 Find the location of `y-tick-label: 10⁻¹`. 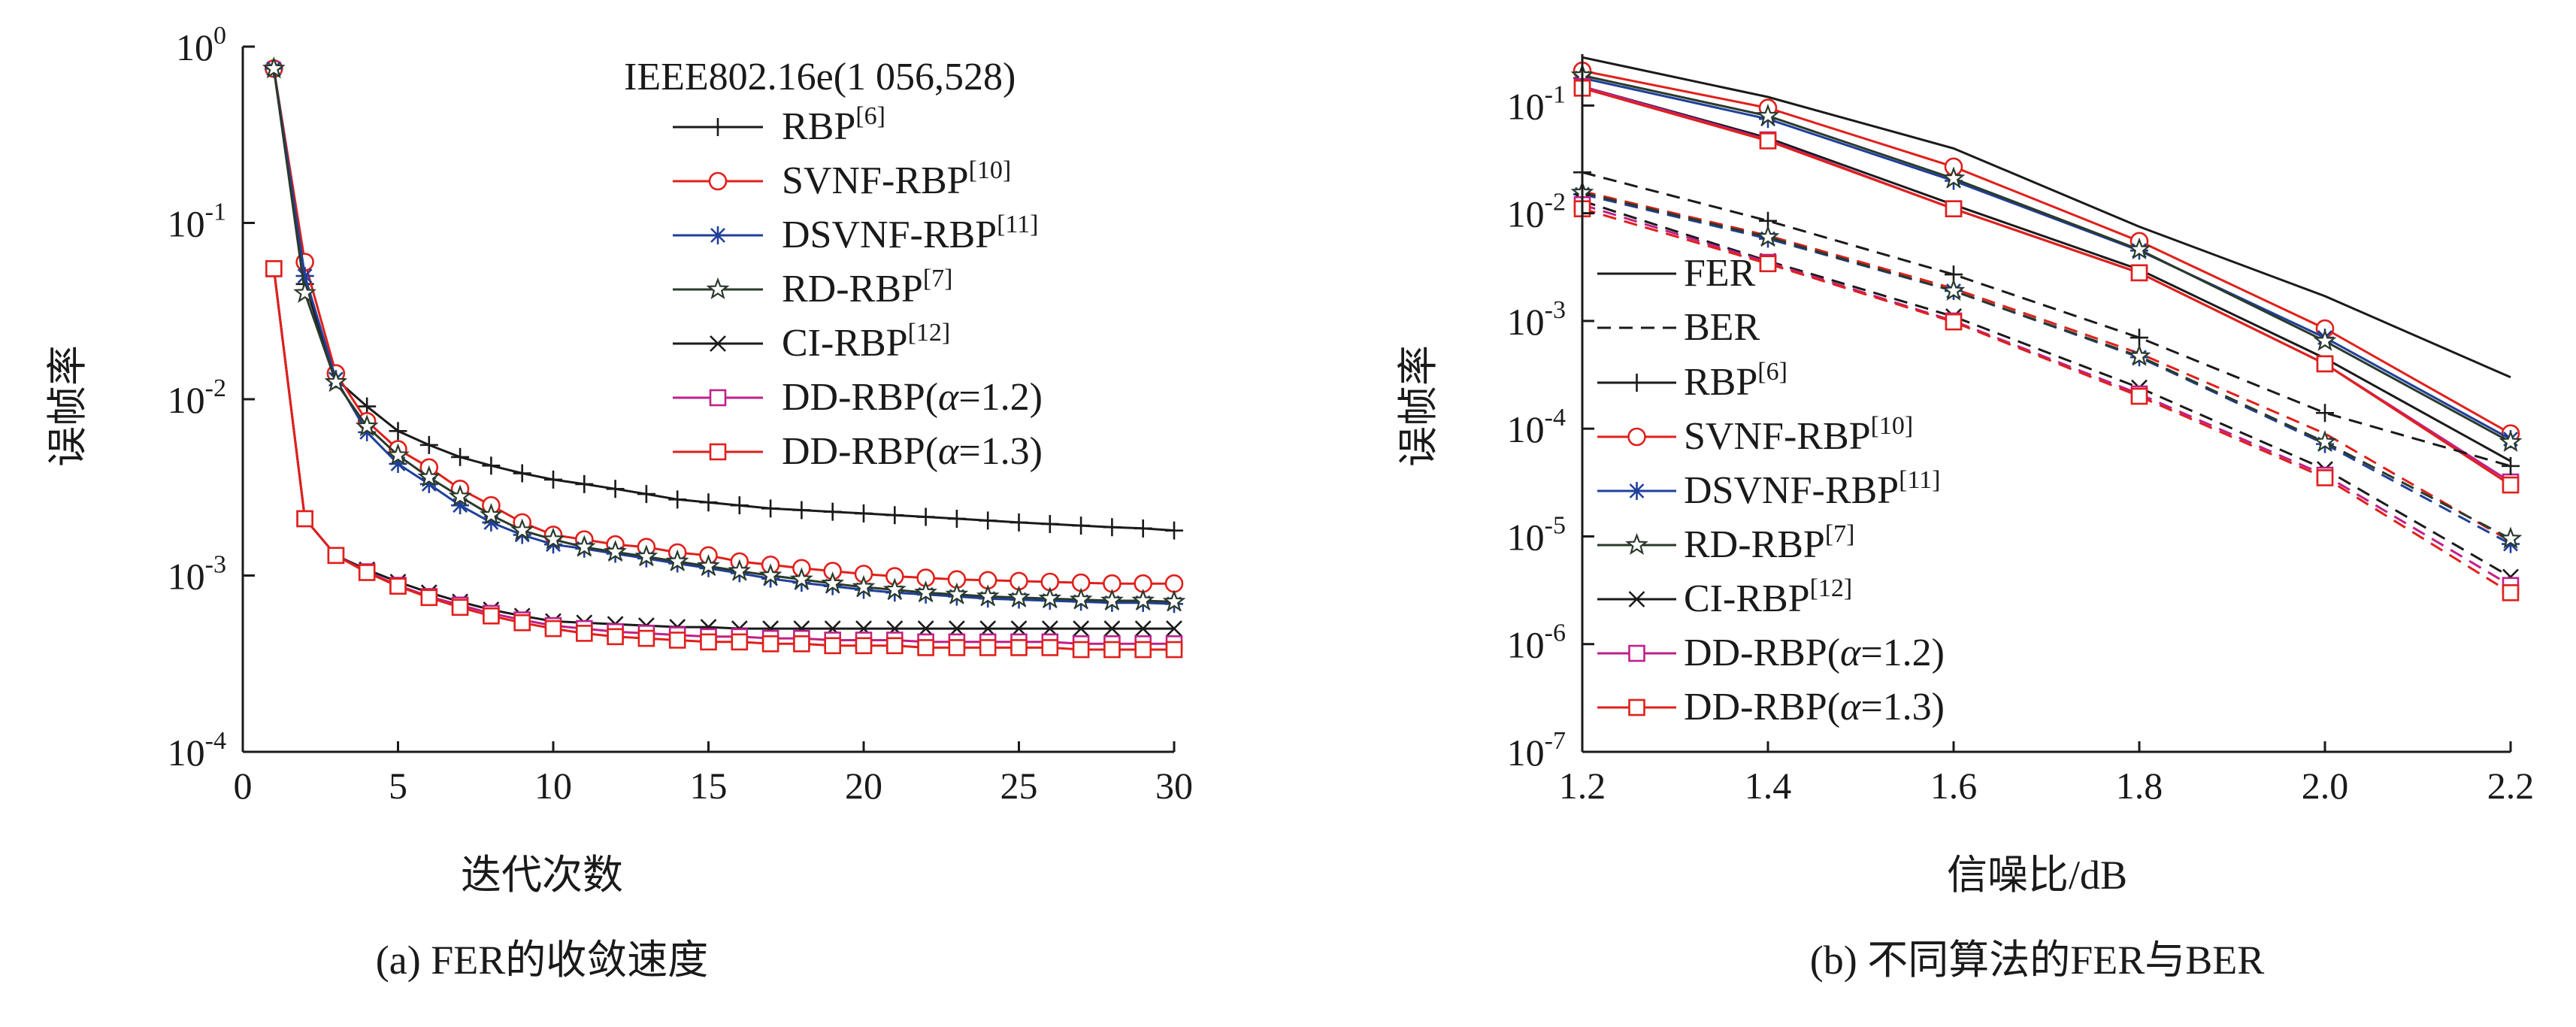

y-tick-label: 10⁻¹ is located at coordinates (197, 221).